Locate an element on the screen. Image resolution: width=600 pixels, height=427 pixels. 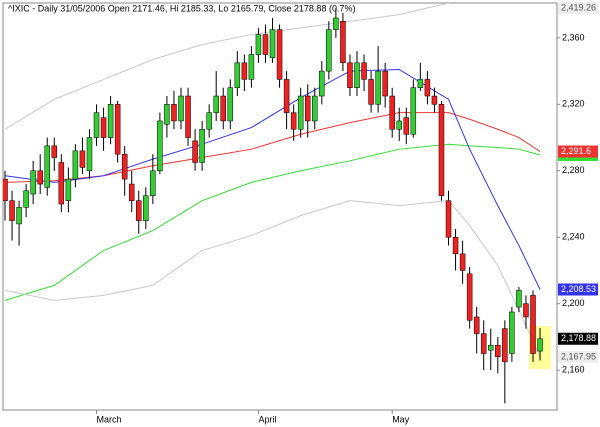
value-tag-label: 2,167.95 is located at coordinates (578, 356).